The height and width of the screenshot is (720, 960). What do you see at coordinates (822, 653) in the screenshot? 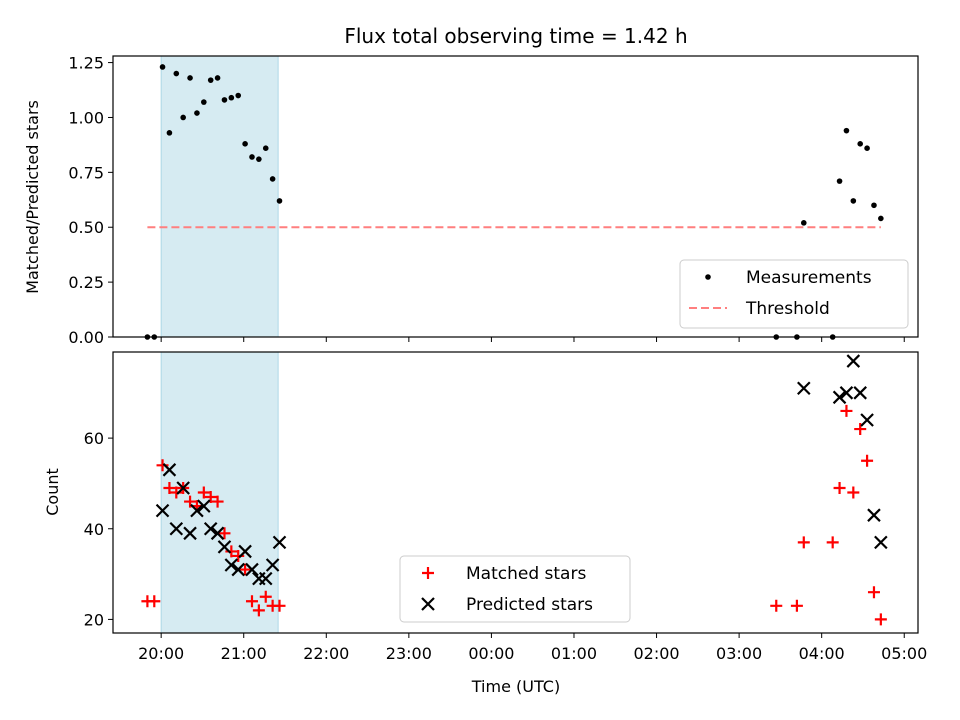
I see `x-tick-label: 04:00` at bounding box center [822, 653].